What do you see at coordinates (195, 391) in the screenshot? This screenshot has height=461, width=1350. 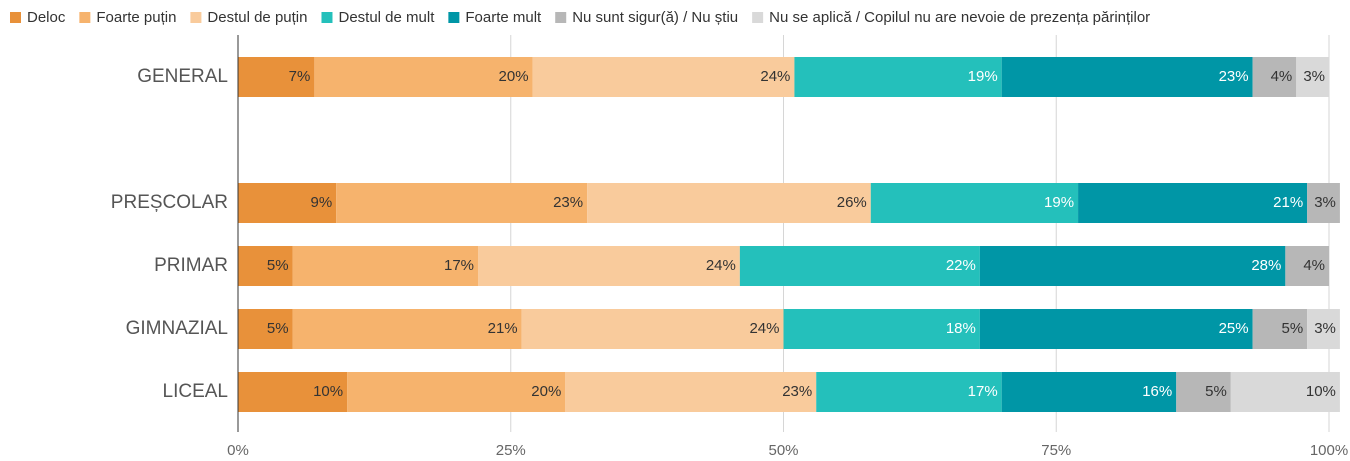 I see `category-label: LICEAL` at bounding box center [195, 391].